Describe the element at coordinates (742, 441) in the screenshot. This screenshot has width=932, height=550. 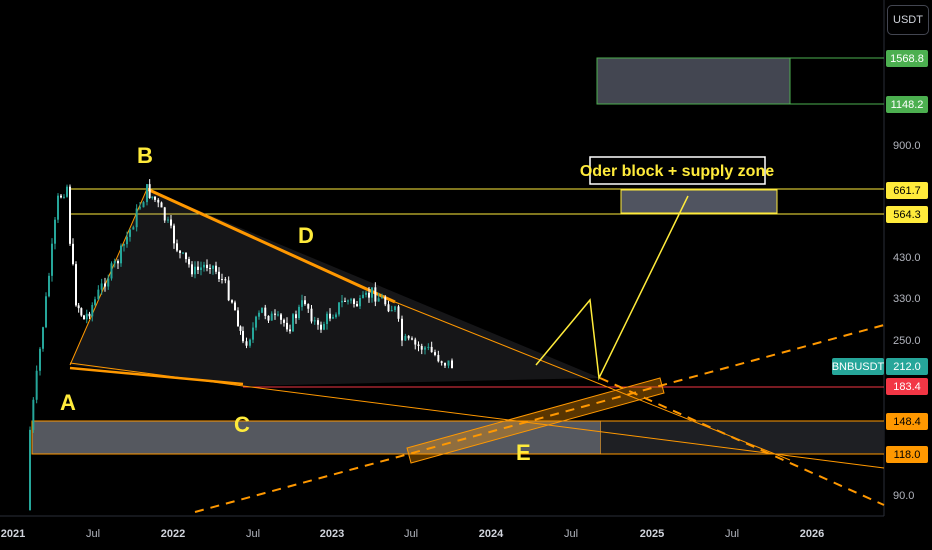
I see `dashed-falling-trendline` at that location.